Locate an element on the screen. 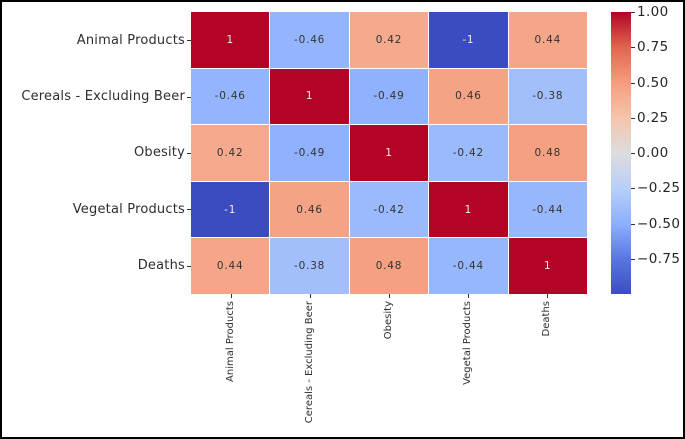  colorbar is located at coordinates (621, 153).